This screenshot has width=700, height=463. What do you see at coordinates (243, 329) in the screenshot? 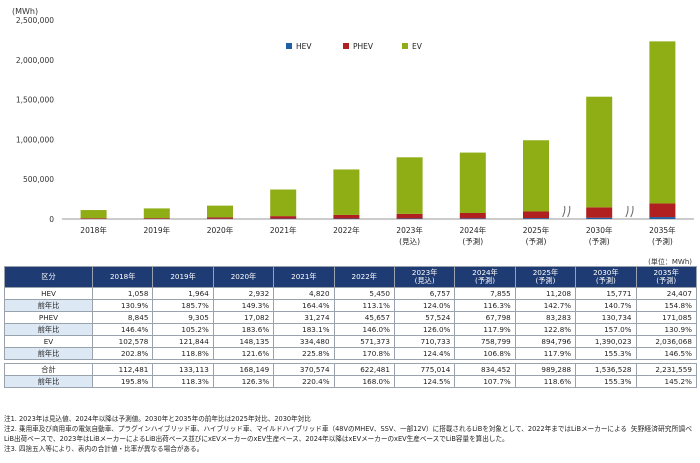
I see `table-cell: 183.6%` at bounding box center [243, 329].